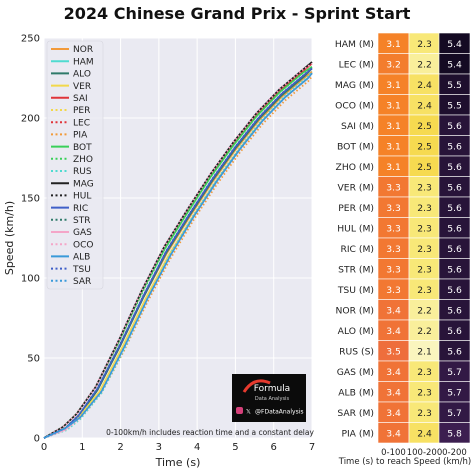 Image resolution: width=474 pixels, height=474 pixels. What do you see at coordinates (80, 209) in the screenshot?
I see `legend-label: RIC` at bounding box center [80, 209].